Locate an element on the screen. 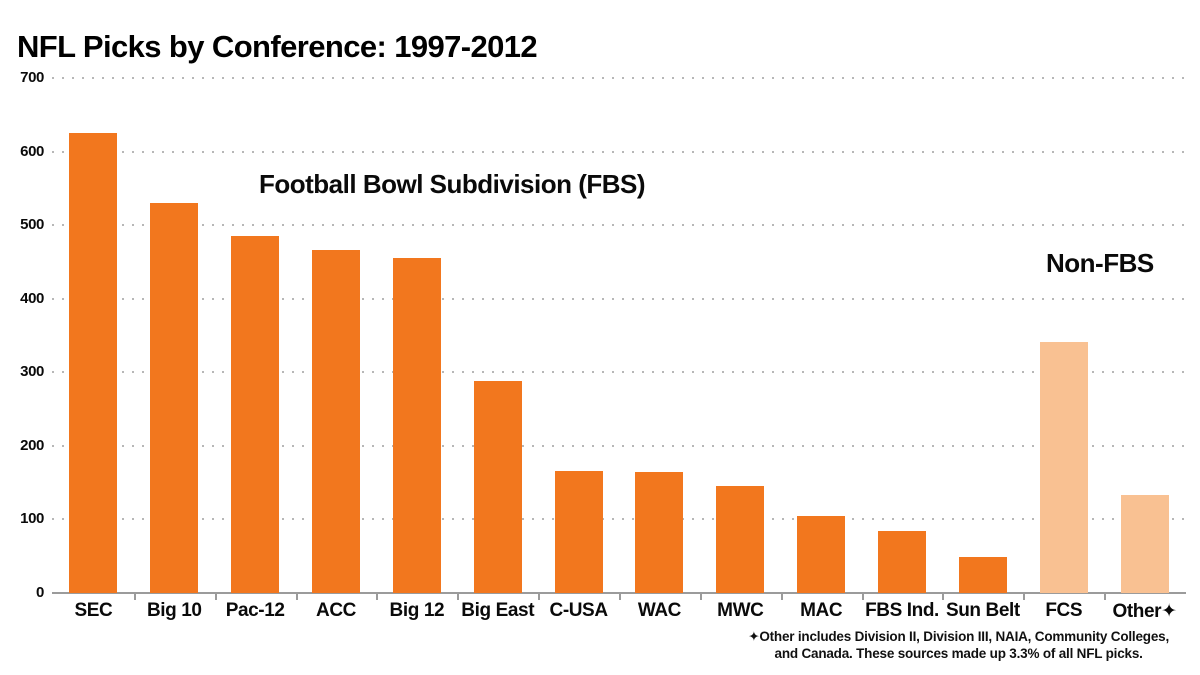 Image resolution: width=1200 pixels, height=675 pixels. bar-other is located at coordinates (1144, 544).